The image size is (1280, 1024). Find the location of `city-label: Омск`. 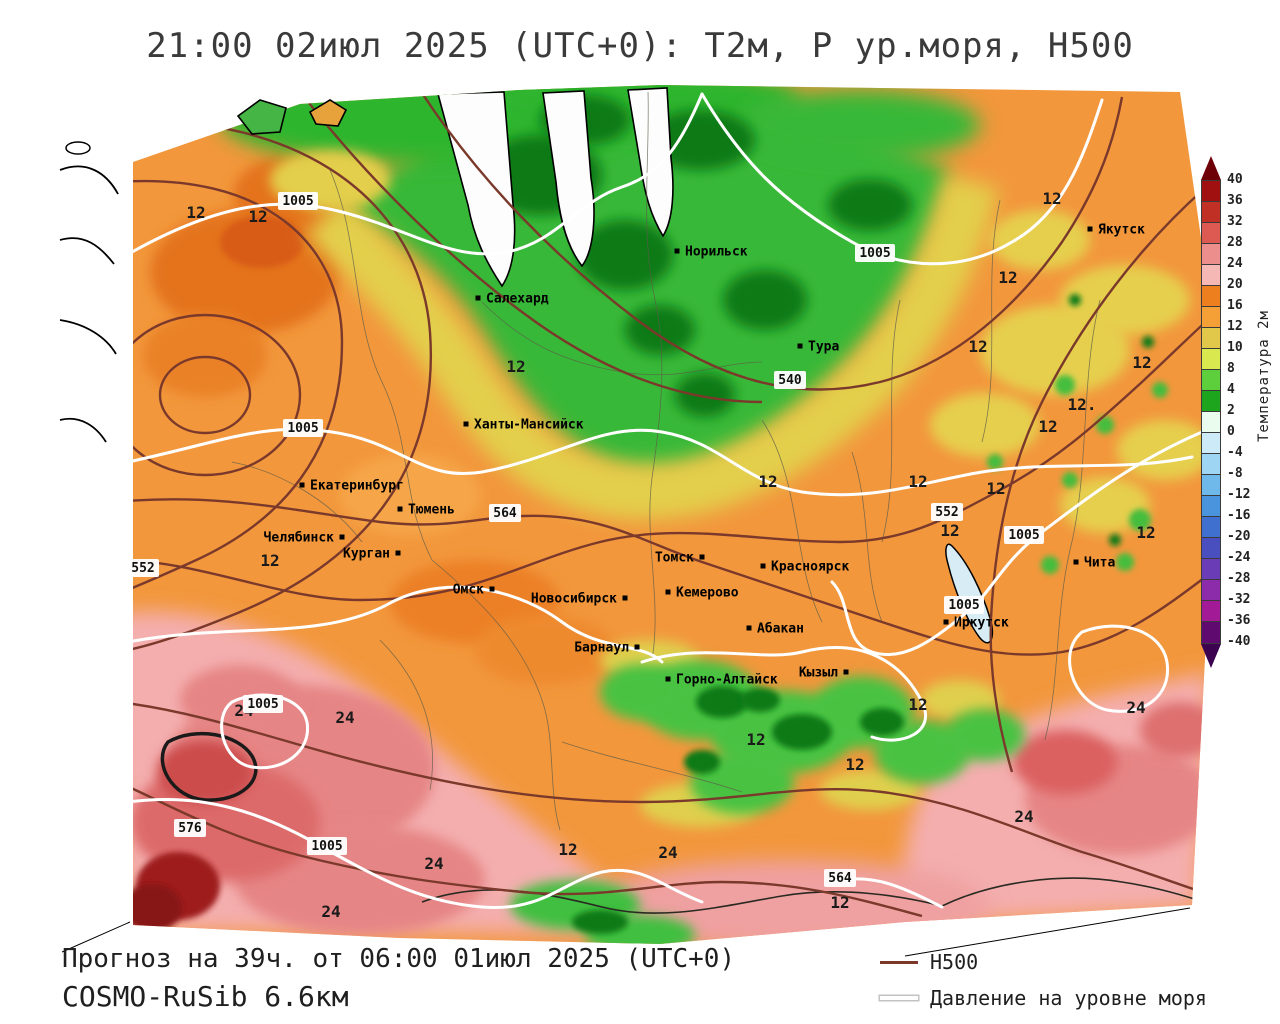

city-label: Омск is located at coordinates (468, 590).